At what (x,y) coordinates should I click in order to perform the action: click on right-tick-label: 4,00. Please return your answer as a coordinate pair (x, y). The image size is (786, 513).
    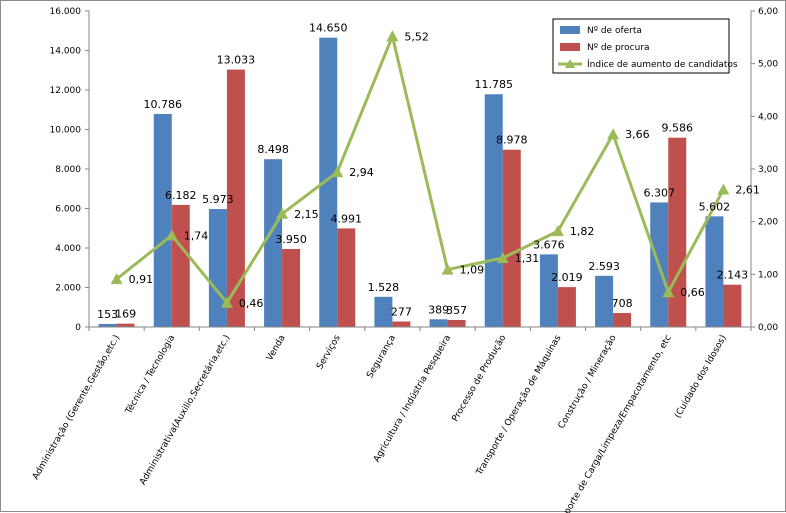
    Looking at the image, I should click on (768, 117).